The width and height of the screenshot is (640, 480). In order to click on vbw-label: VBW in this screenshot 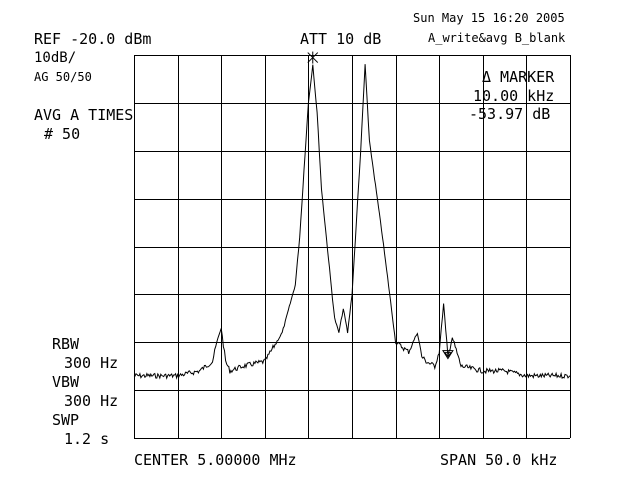, I will do `click(66, 382)`.